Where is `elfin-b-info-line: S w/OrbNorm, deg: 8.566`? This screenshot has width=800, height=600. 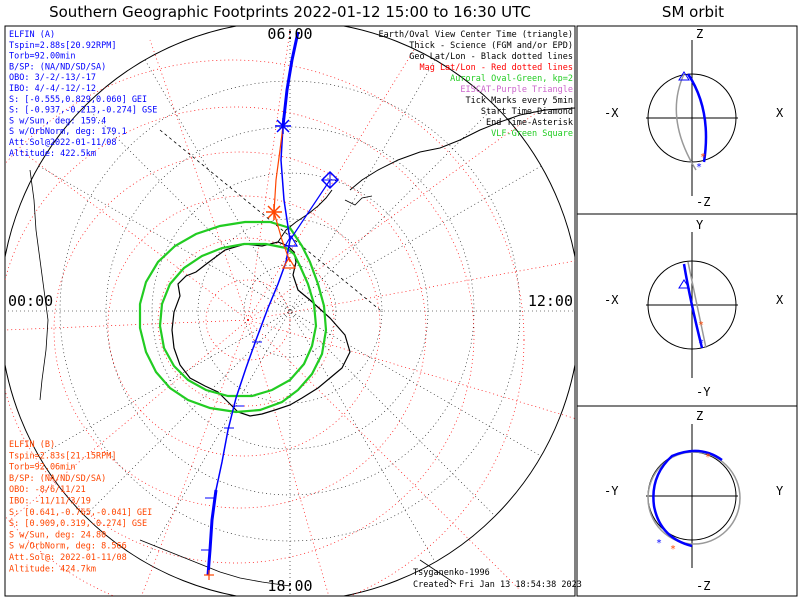 elfin-b-info-line: S w/OrbNorm, deg: 8.566 is located at coordinates (68, 547).